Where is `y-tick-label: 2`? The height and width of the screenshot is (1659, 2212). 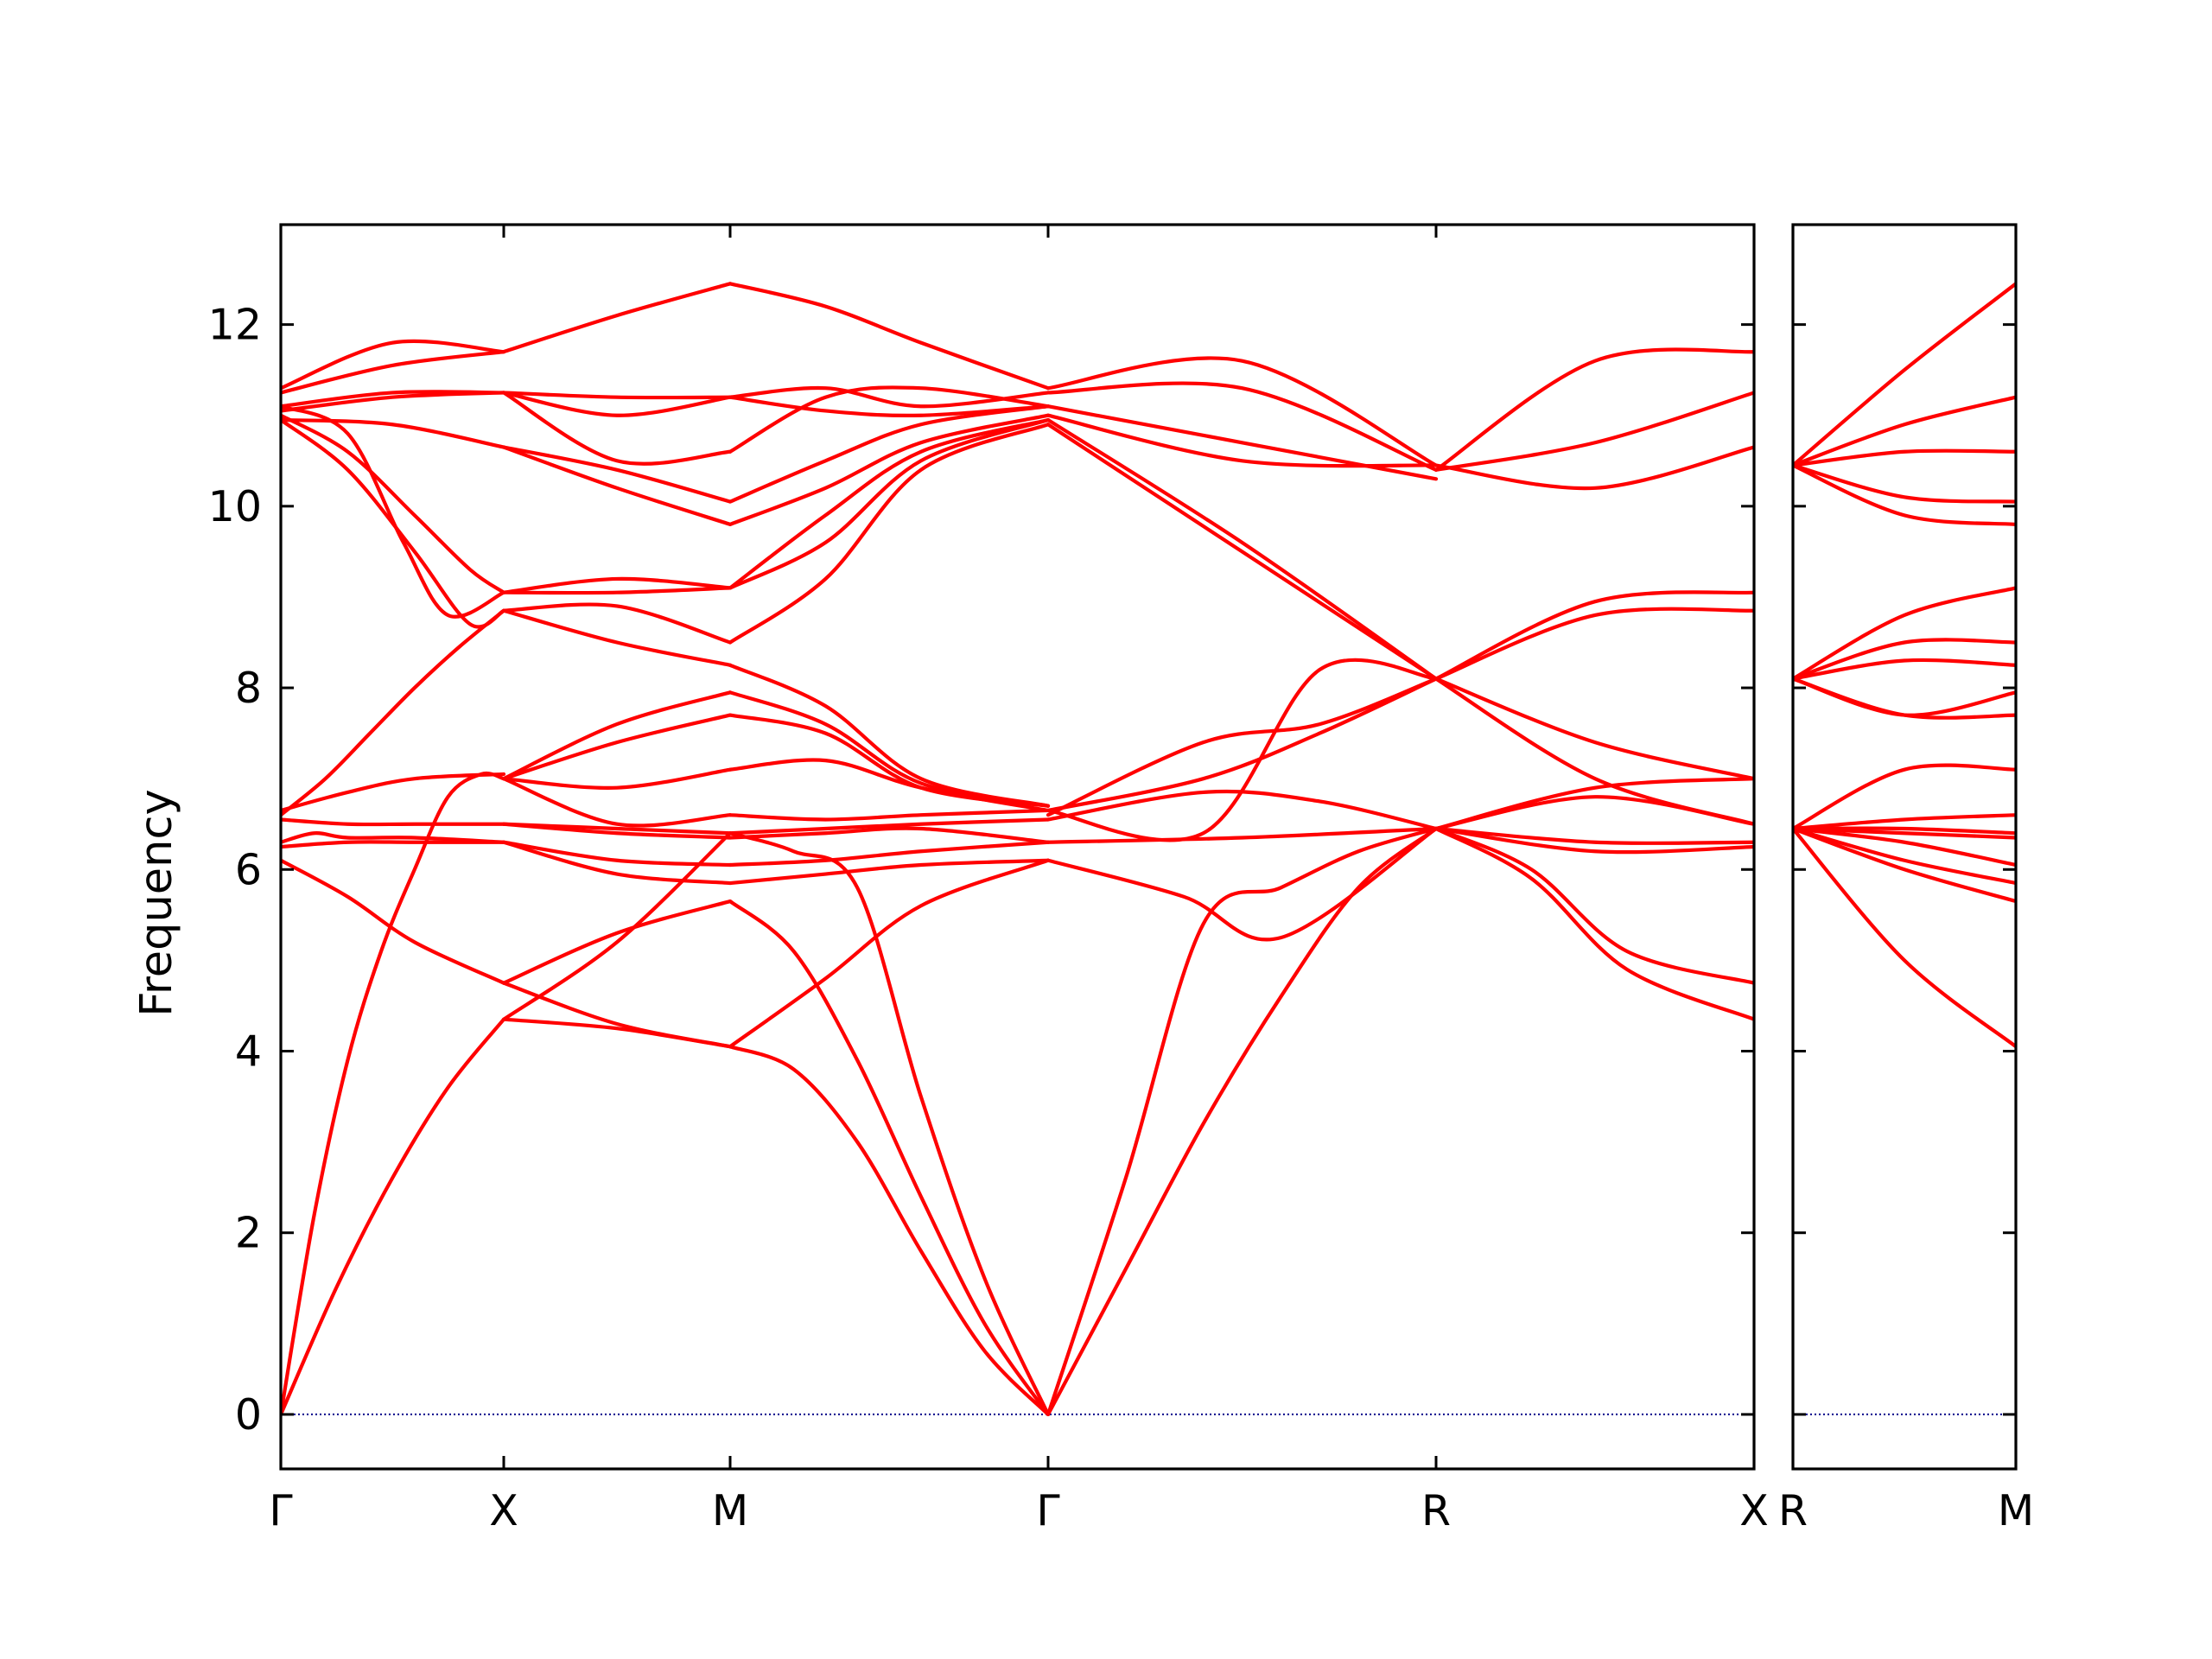
y-tick-label: 2 is located at coordinates (248, 1233).